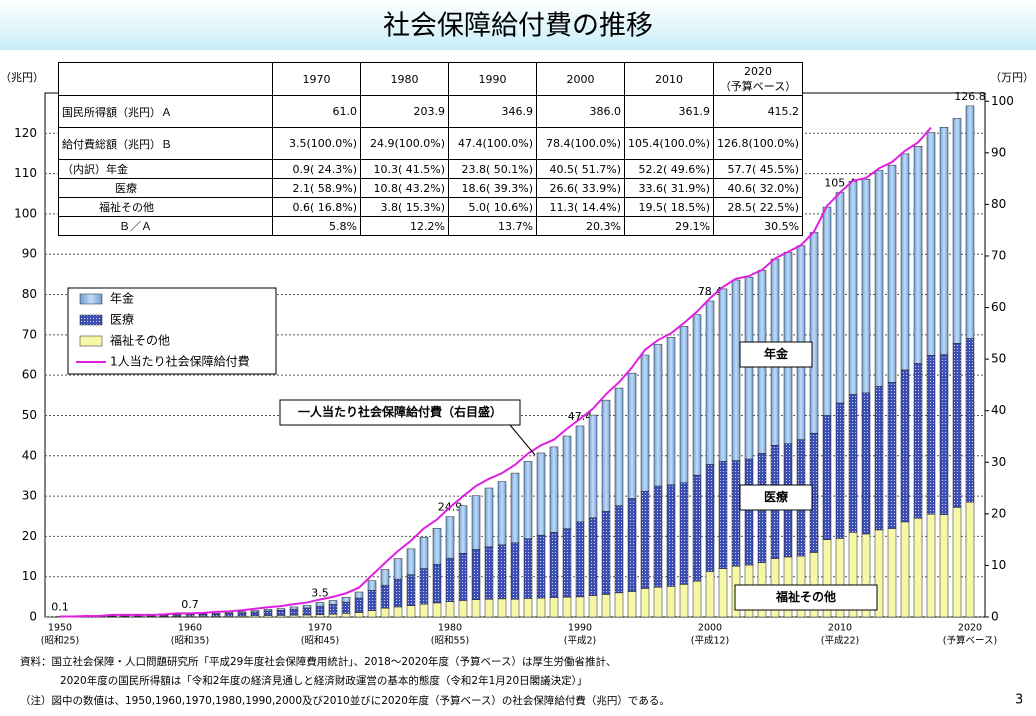 The width and height of the screenshot is (1036, 716). I want to click on column-year: 1990, so click(492, 79).